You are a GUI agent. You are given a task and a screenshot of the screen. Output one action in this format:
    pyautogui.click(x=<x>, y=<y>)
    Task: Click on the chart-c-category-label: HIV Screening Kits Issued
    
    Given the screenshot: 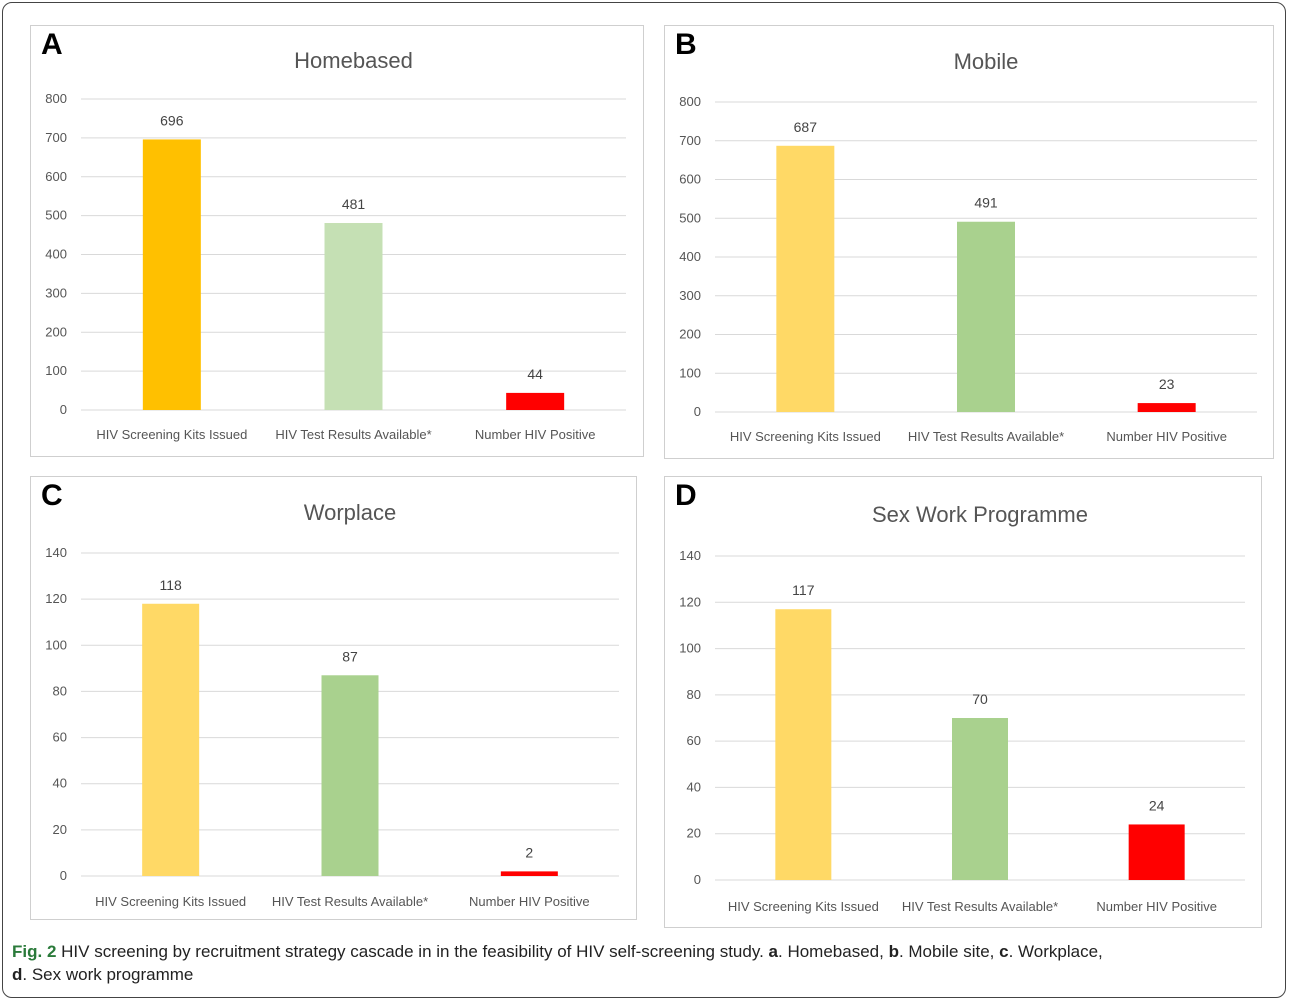 What is the action you would take?
    pyautogui.click(x=170, y=901)
    